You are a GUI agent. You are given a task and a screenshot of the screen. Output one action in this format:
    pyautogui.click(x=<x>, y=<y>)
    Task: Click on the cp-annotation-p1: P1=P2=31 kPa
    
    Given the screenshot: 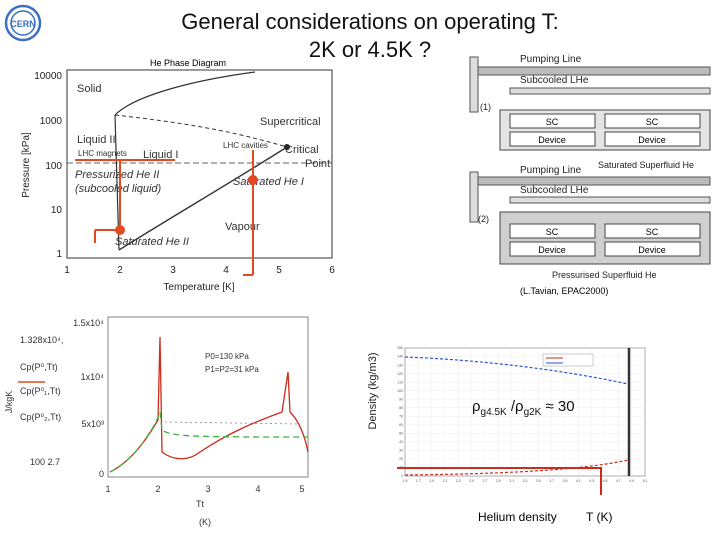 What is the action you would take?
    pyautogui.click(x=232, y=369)
    